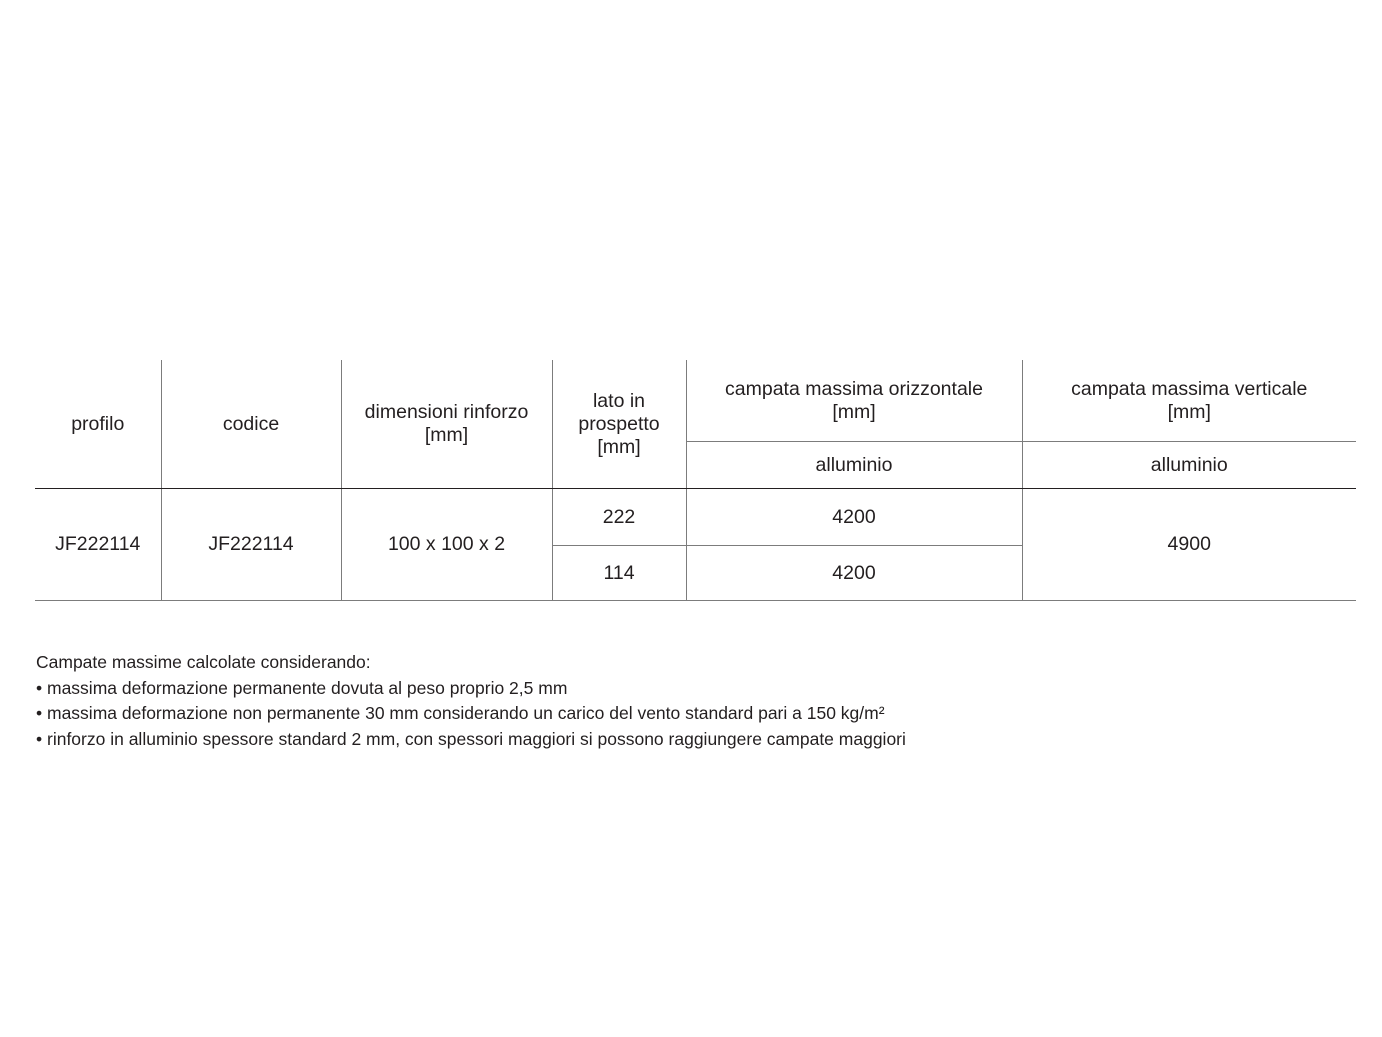 The width and height of the screenshot is (1382, 1037). What do you see at coordinates (854, 465) in the screenshot?
I see `header-material-orizzontale: alluminio` at bounding box center [854, 465].